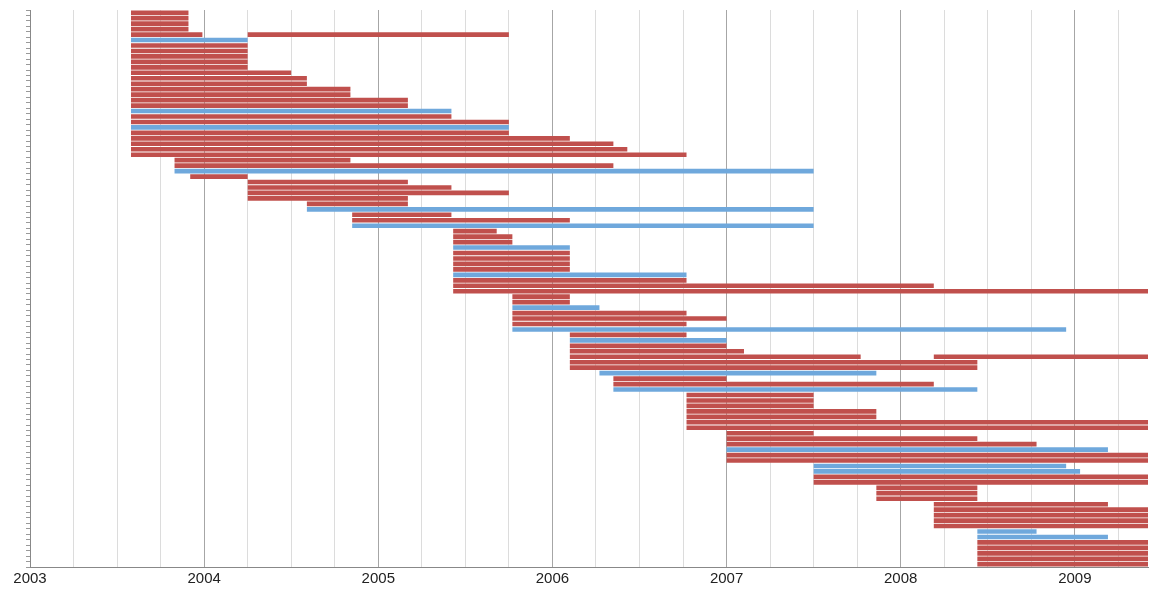 The height and width of the screenshot is (595, 1154). What do you see at coordinates (378, 578) in the screenshot?
I see `x-tick-label: 2005` at bounding box center [378, 578].